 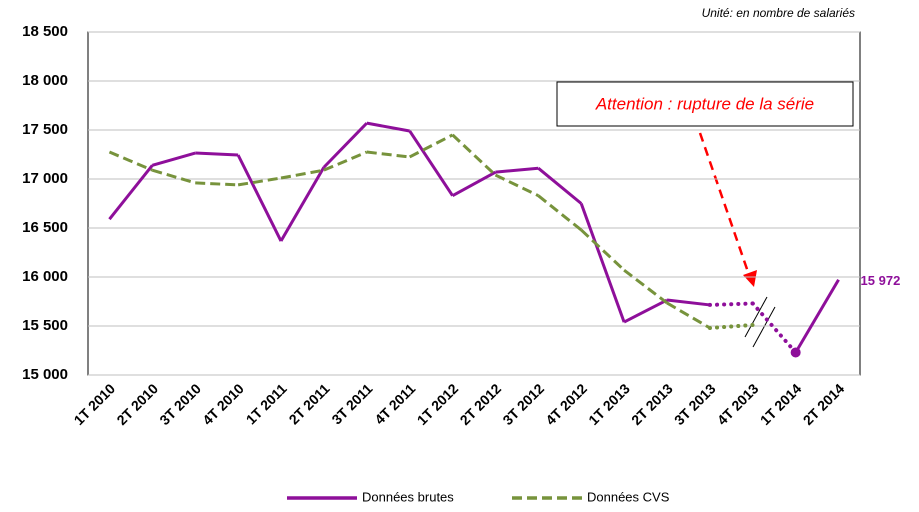 What do you see at coordinates (180, 404) in the screenshot?
I see `x-tick-label: 3T 2010` at bounding box center [180, 404].